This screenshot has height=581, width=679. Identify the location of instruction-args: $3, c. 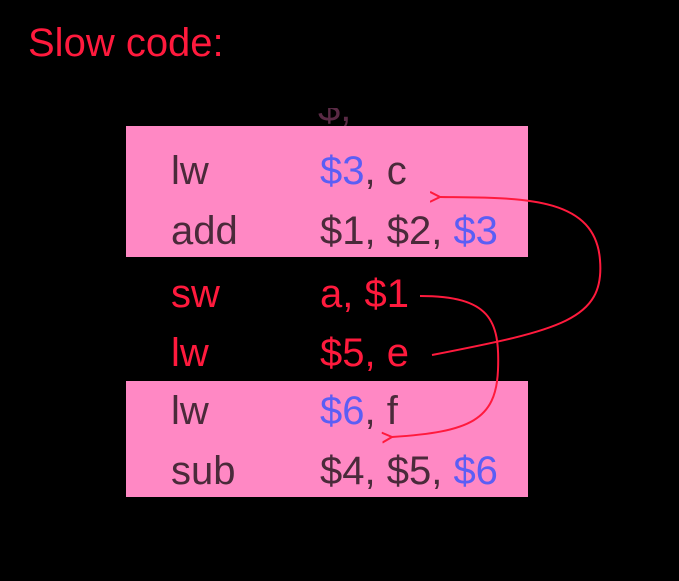
(363, 171).